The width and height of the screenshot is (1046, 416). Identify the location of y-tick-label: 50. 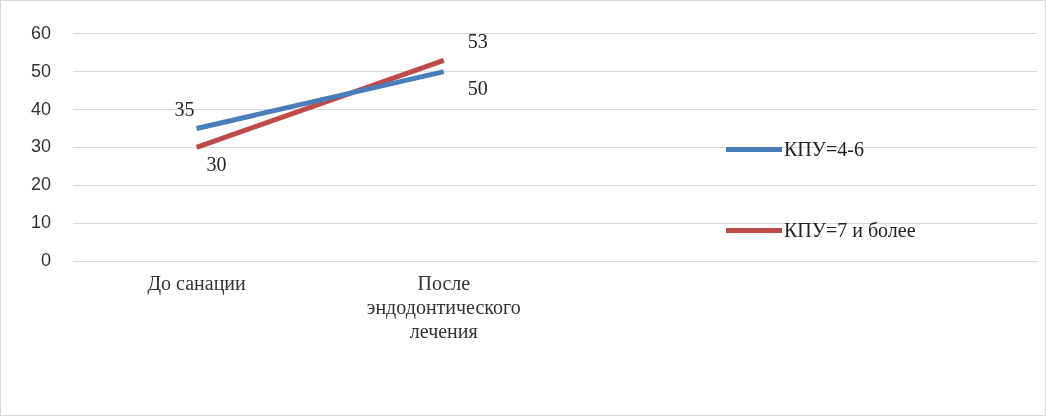
(41, 70).